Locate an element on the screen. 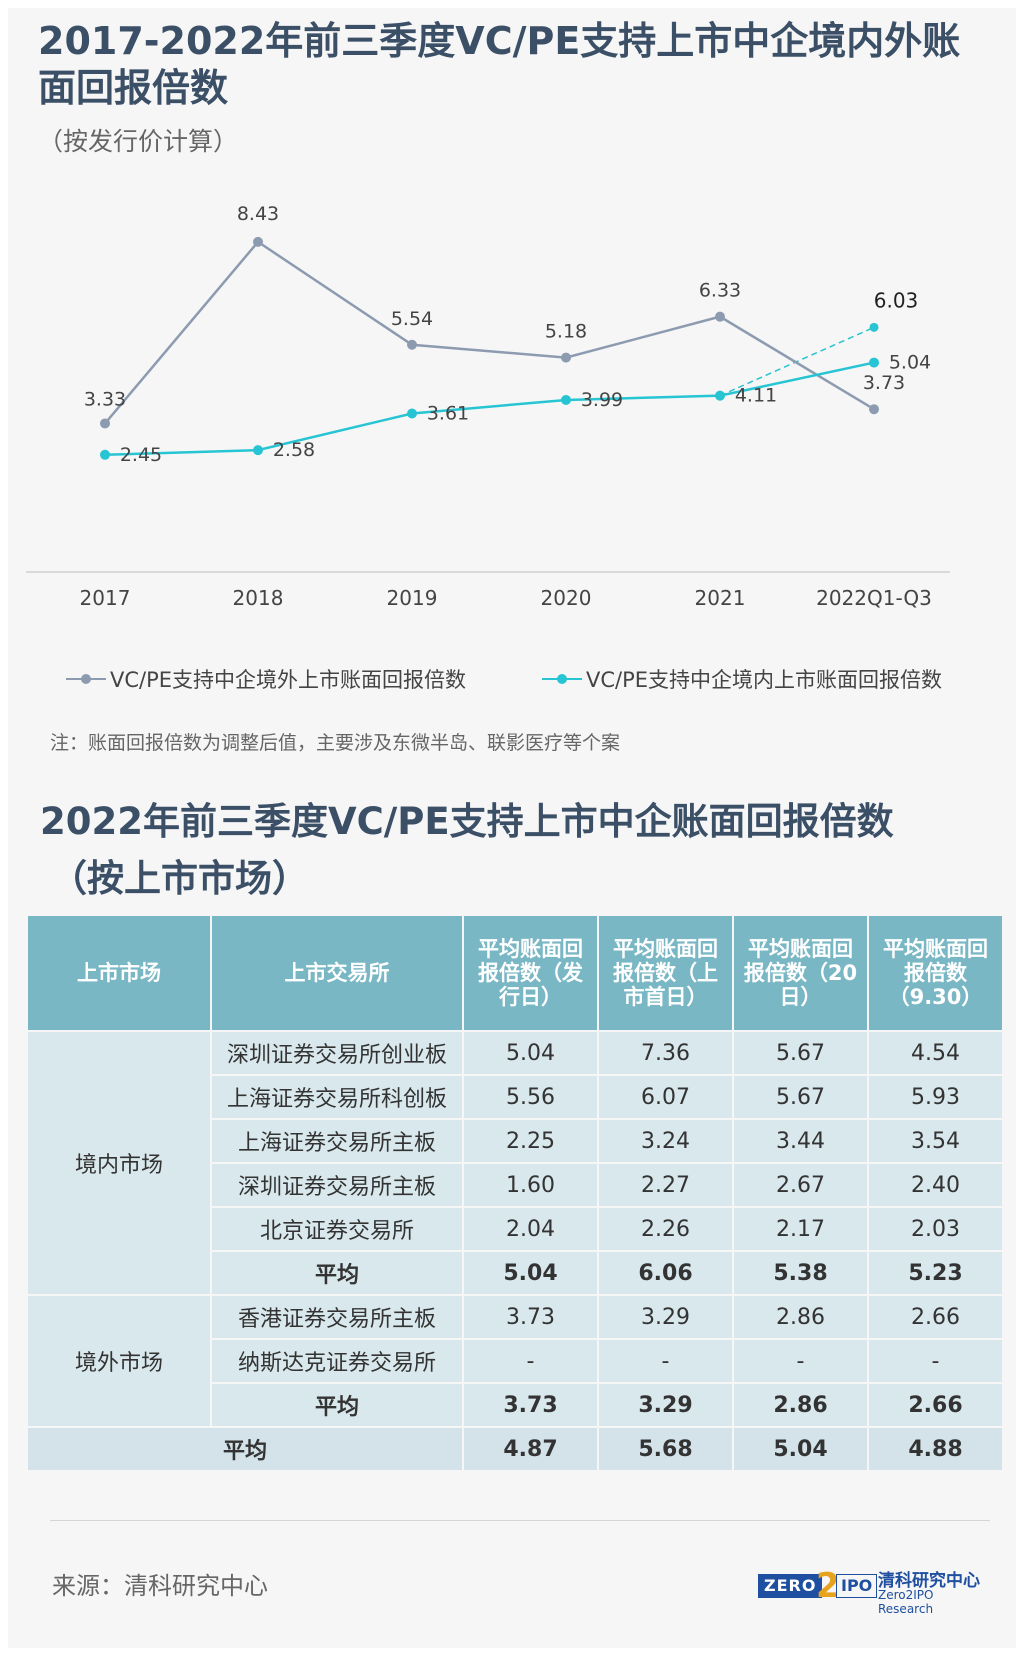 This screenshot has width=1024, height=1656. series-0-data-label: 3.73 is located at coordinates (884, 383).